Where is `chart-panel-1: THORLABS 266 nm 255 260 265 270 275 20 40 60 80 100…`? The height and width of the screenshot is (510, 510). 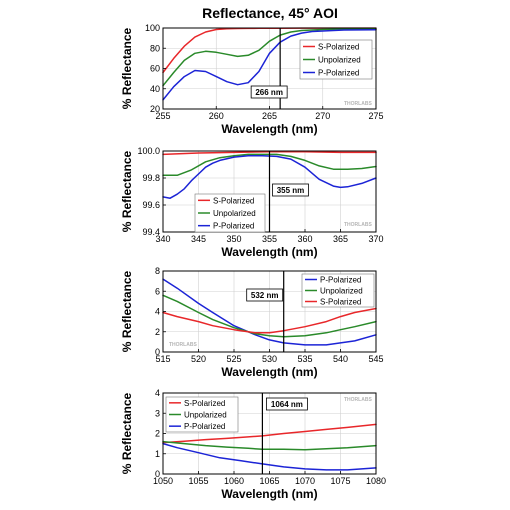
chart-panel-1: THORLABS 266 nm 255 260 265 270 275 20 40 60 80 100… is located at coordinates (252, 79).